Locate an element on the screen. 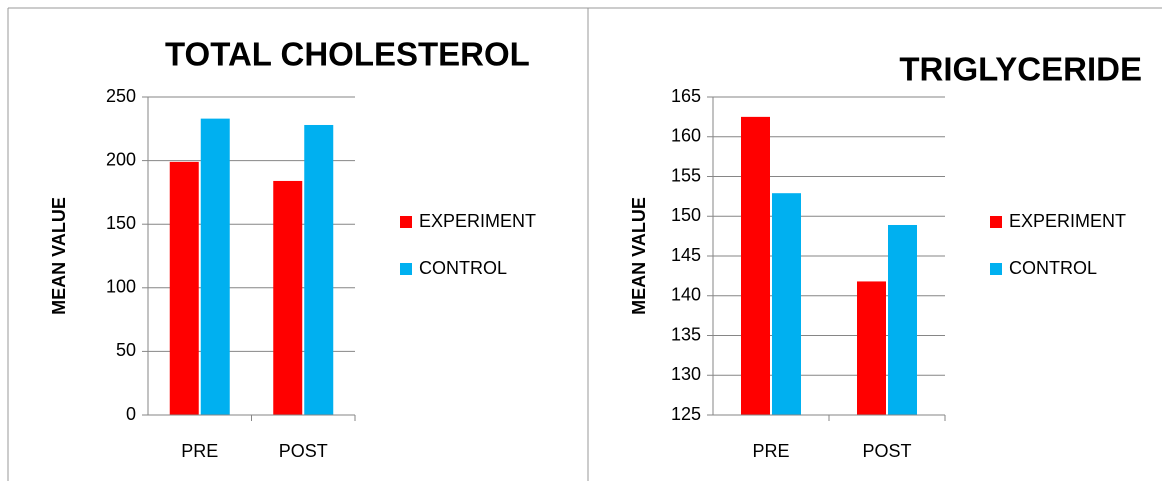 The height and width of the screenshot is (481, 1162). y-tick-label: 160 is located at coordinates (686, 136).